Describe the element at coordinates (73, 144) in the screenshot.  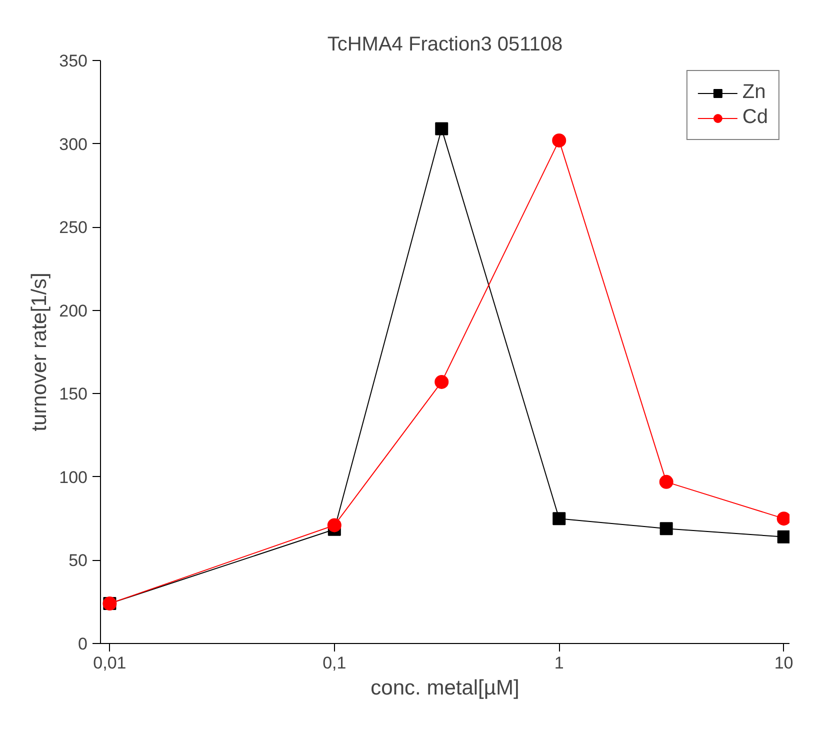
I see `y-tick-label: 300` at that location.